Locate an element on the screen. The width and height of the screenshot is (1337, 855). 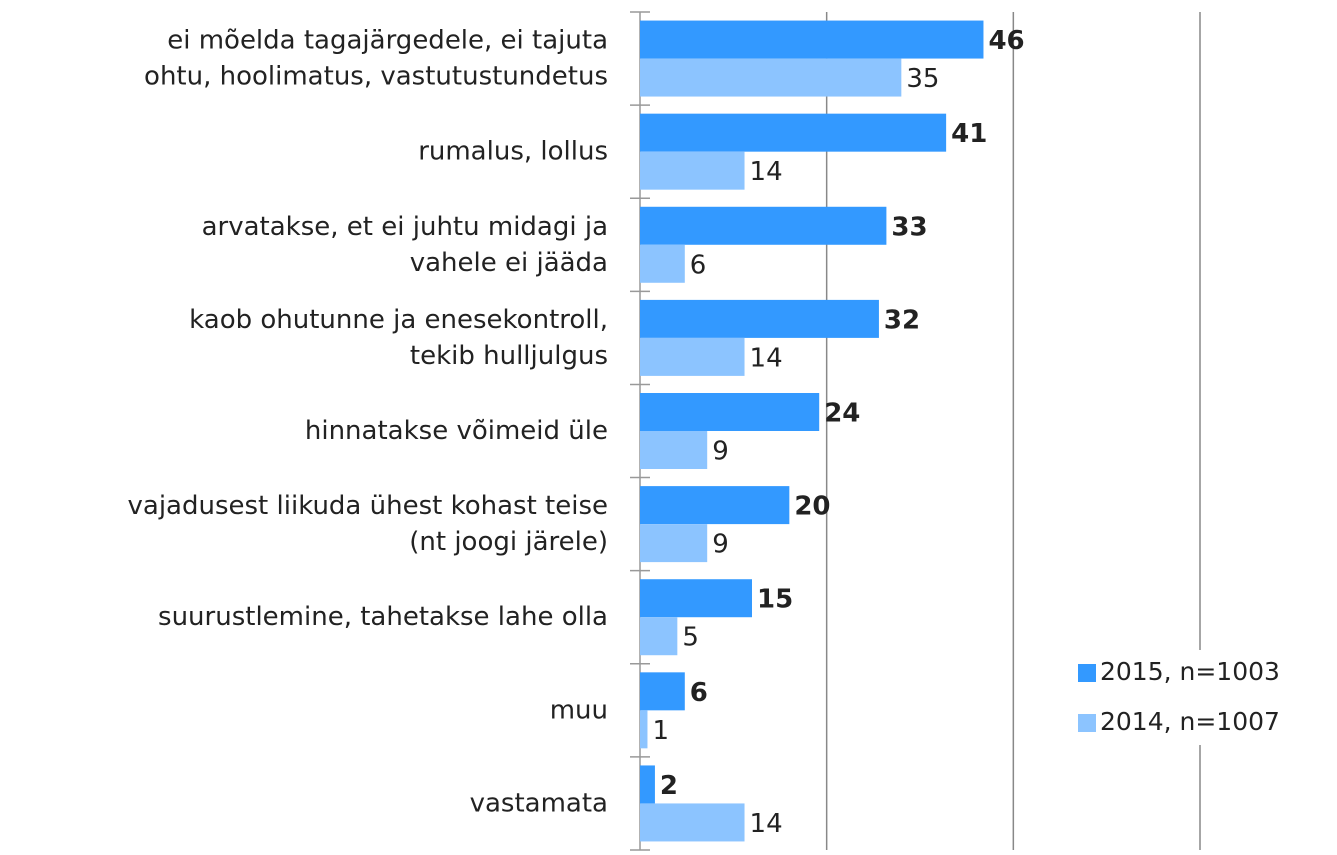
value-label: 15 is located at coordinates (775, 600).